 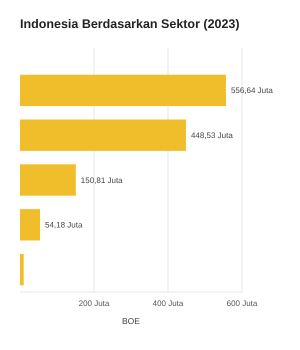 I want to click on x-axis-title: BOE, so click(x=131, y=321).